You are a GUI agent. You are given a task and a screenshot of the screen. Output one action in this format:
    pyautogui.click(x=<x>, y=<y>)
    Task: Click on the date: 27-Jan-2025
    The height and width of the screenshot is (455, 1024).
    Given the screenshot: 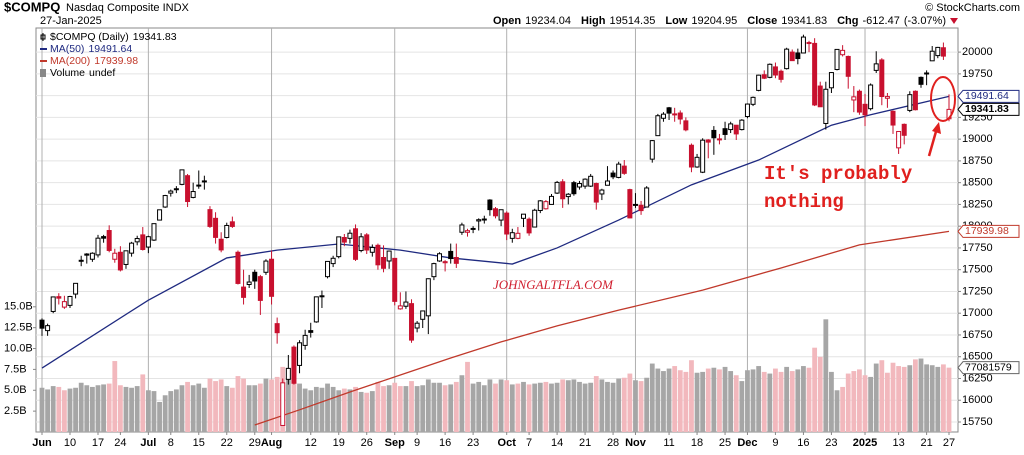 What is the action you would take?
    pyautogui.click(x=71, y=21)
    